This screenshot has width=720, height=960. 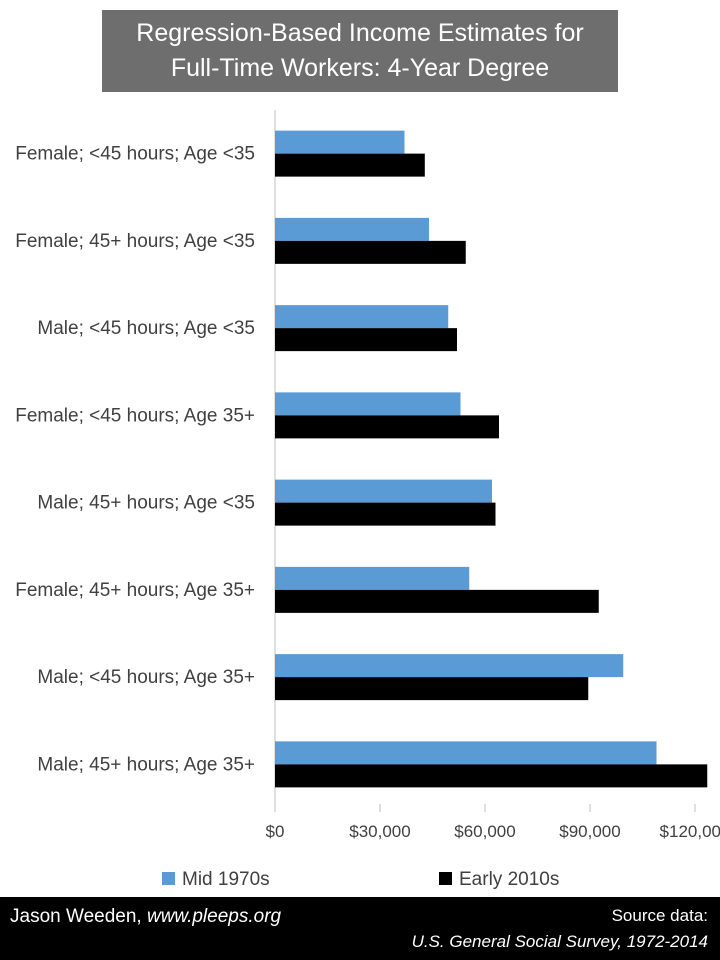 I want to click on source-text: U.S. General Social Survey, 1972-2014, so click(x=559, y=941).